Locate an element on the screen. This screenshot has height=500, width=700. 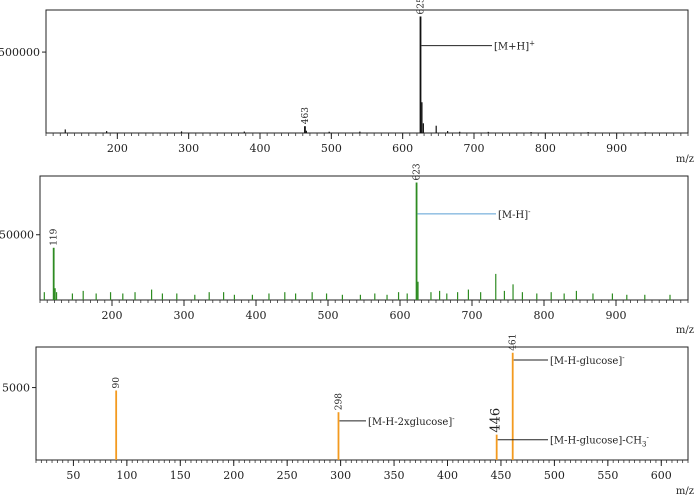
x-tick-label: 350 is located at coordinates (394, 475).